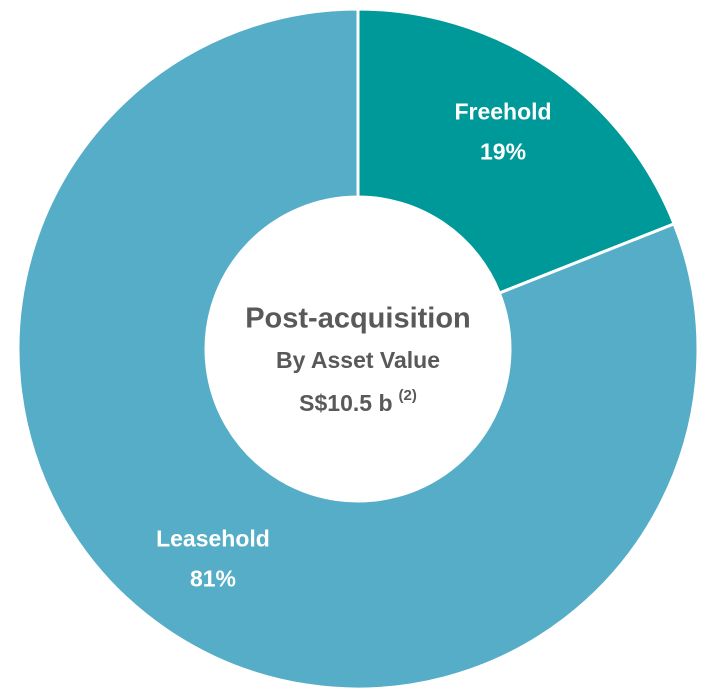 The width and height of the screenshot is (708, 698). I want to click on slice-category: Leasehold, so click(213, 538).